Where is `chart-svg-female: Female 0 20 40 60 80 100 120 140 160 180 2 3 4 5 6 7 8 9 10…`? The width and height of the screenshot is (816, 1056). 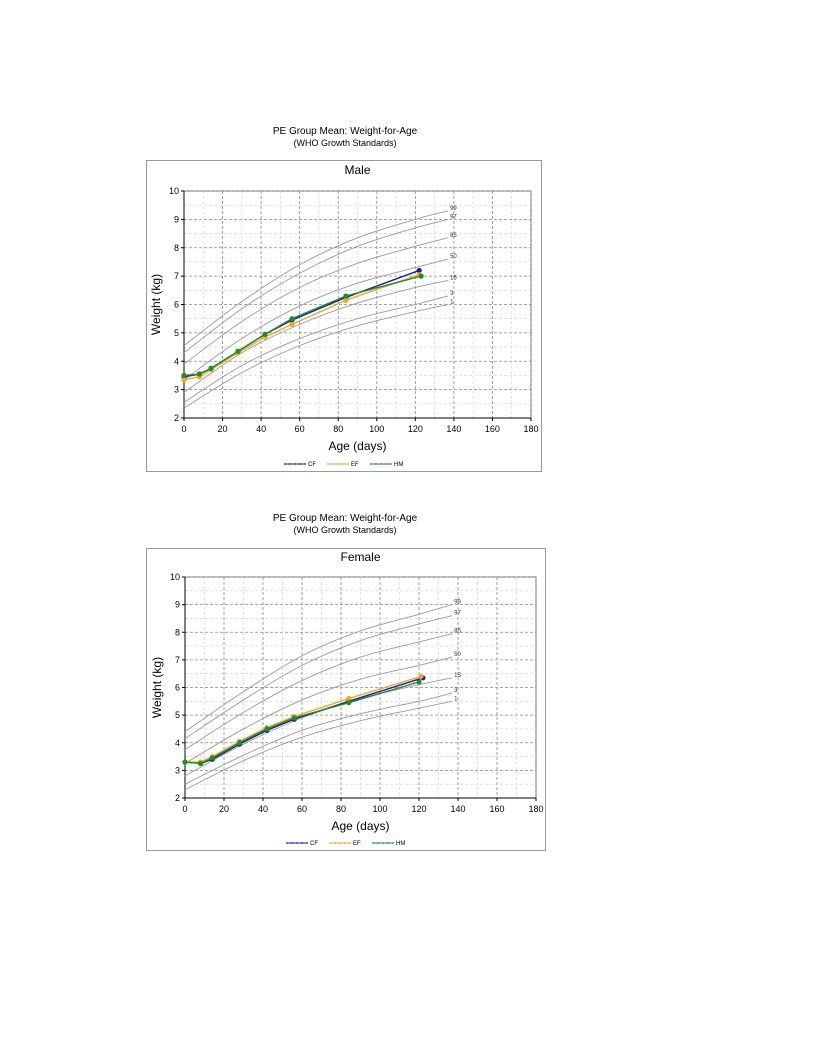
chart-svg-female: Female 0 20 40 60 80 100 120 140 160 180 2 3 4 5 6 7 8 9 10… is located at coordinates (347, 698).